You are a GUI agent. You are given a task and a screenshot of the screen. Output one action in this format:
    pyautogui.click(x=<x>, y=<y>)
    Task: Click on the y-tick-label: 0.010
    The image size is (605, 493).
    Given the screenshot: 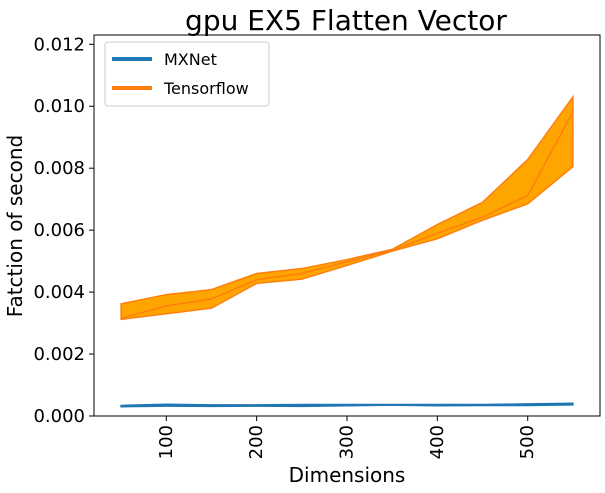 What is the action you would take?
    pyautogui.click(x=59, y=106)
    